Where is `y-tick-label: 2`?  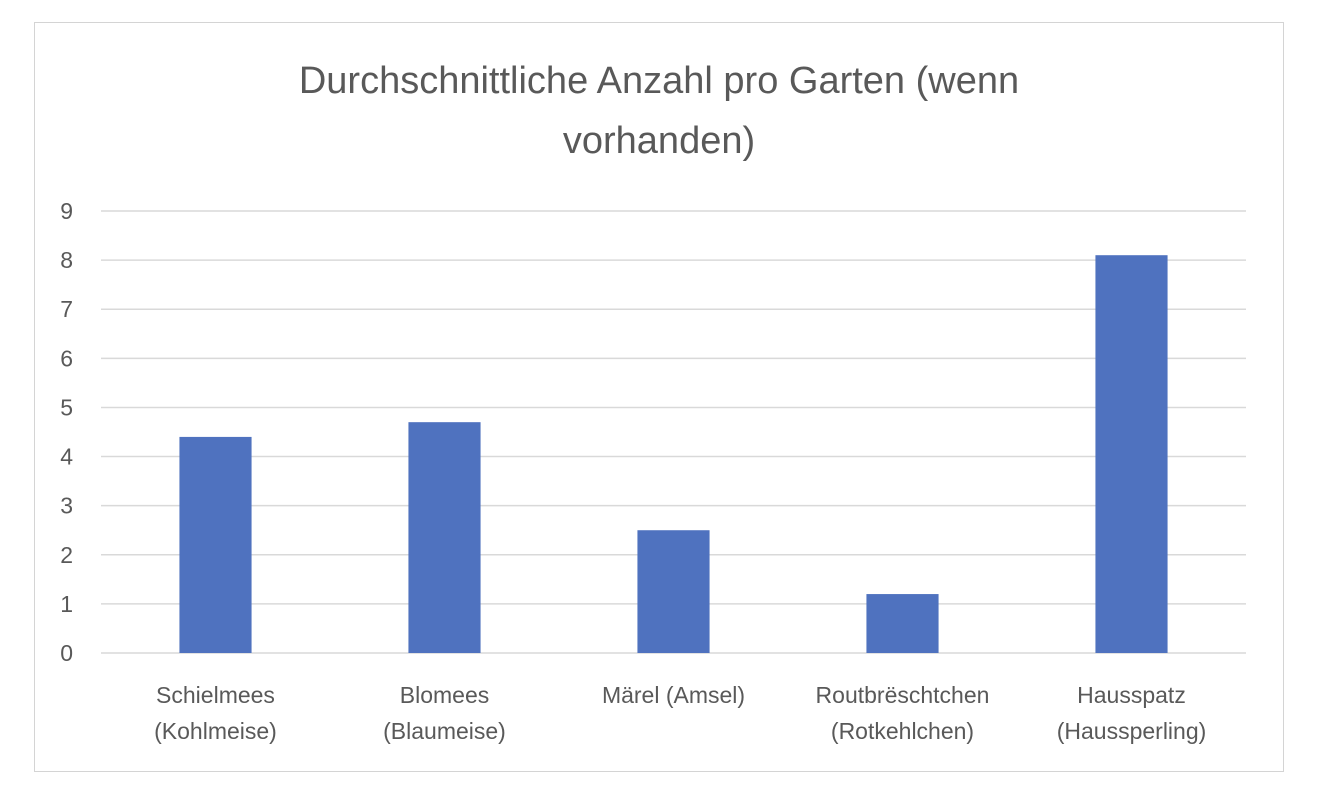 y-tick-label: 2 is located at coordinates (66, 555).